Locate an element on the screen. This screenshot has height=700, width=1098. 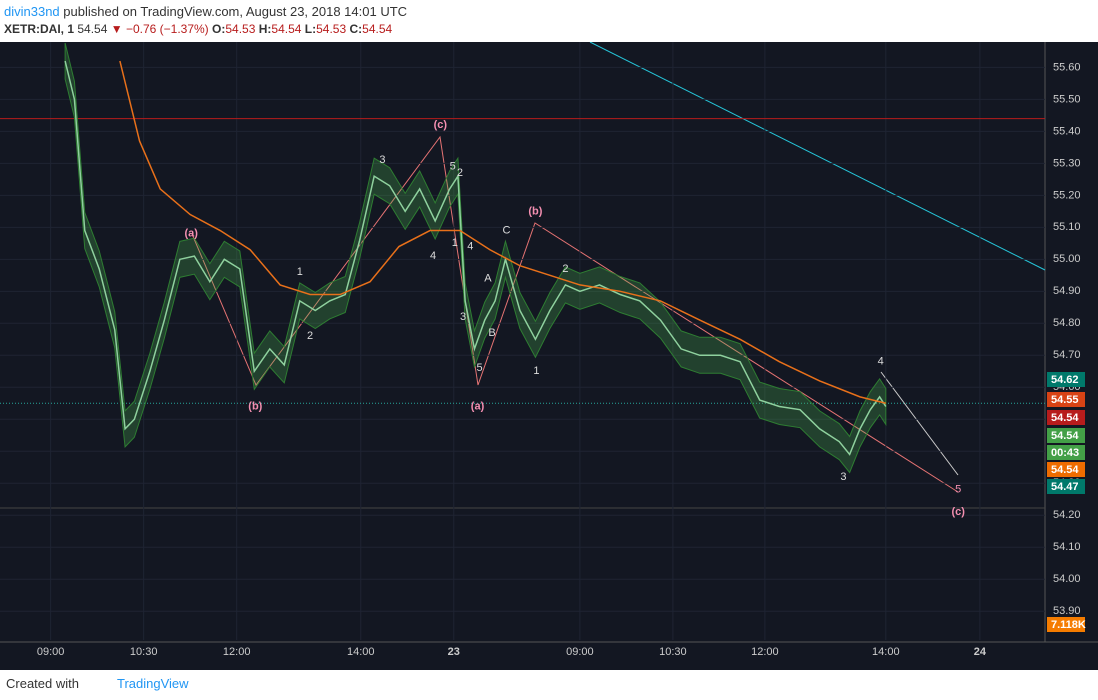
symbol: XETR:DAI, 1 is located at coordinates (39, 29).